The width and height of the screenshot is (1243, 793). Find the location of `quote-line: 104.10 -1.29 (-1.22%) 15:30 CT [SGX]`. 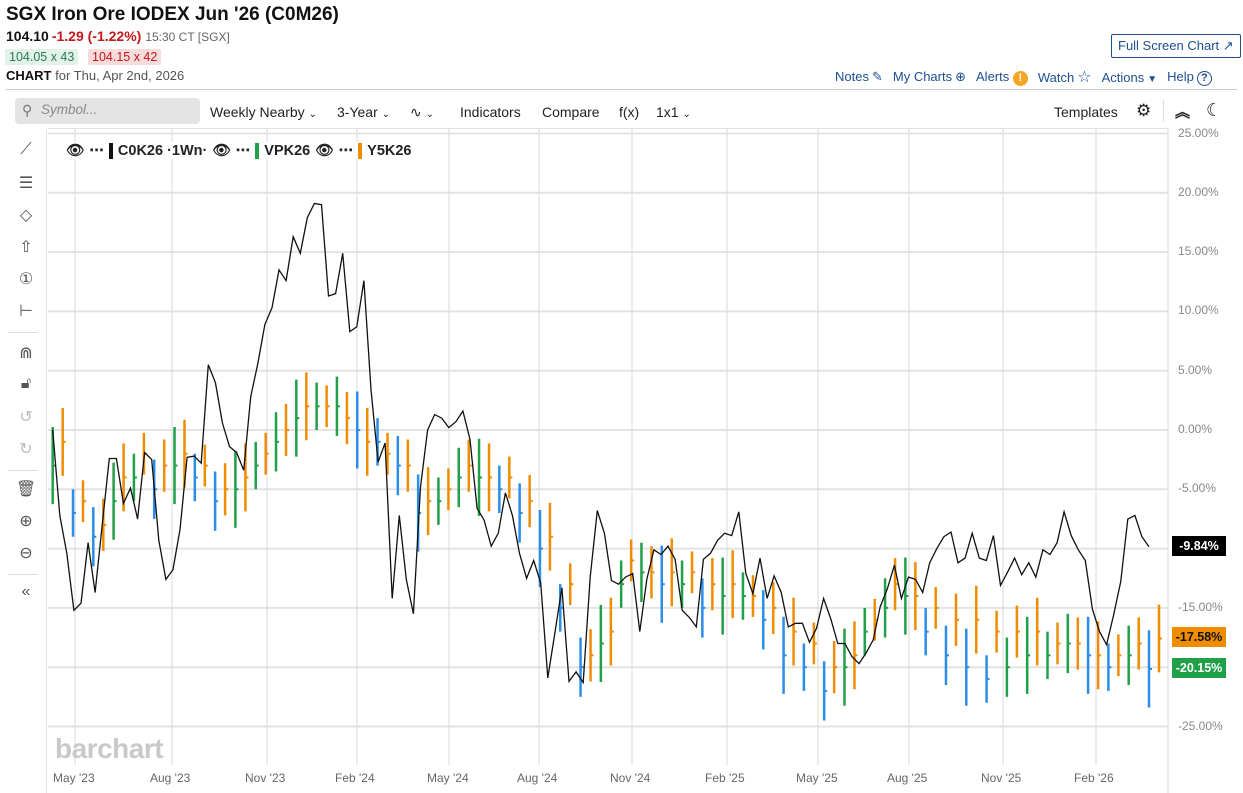

quote-line: 104.10 -1.29 (-1.22%) 15:30 CT [SGX] is located at coordinates (118, 36).